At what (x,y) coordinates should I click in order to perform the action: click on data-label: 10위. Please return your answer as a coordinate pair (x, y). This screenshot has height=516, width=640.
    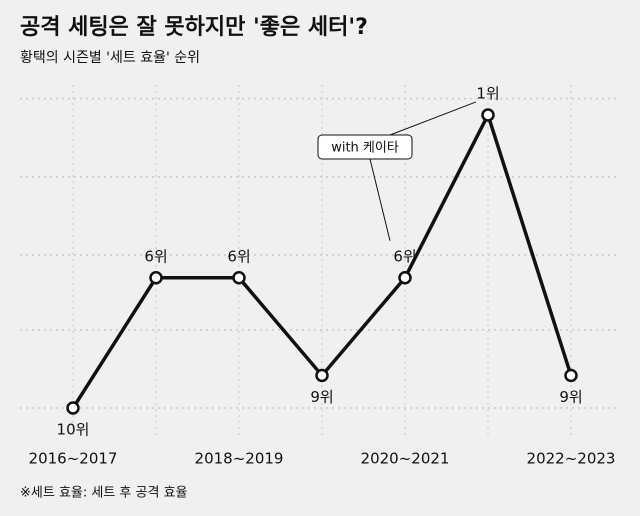
    Looking at the image, I should click on (73, 430).